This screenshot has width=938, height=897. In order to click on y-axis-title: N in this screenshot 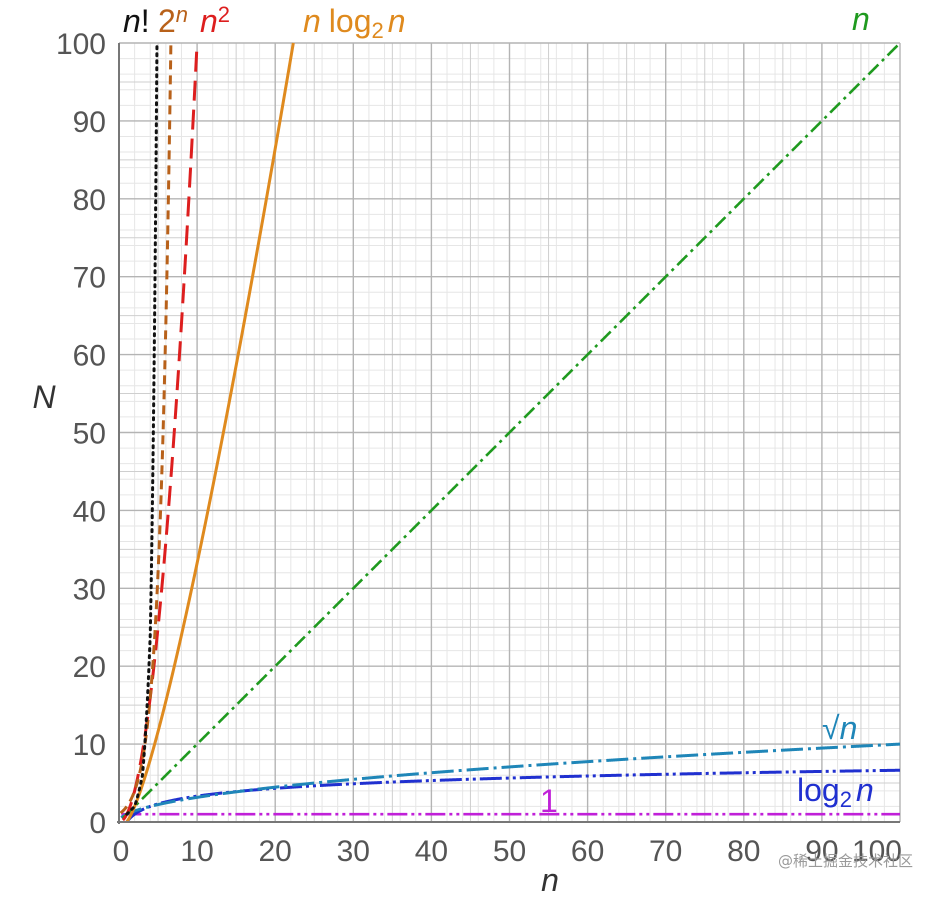, I will do `click(44, 397)`.